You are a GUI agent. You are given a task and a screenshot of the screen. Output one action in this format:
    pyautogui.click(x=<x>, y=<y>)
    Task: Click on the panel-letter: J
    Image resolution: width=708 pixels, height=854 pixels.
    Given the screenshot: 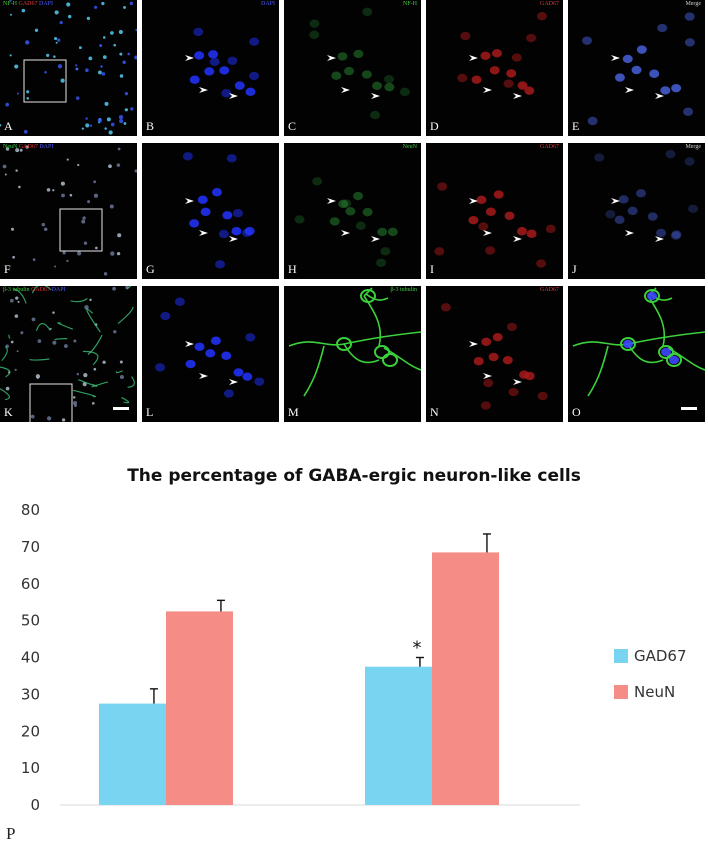 What is the action you would take?
    pyautogui.click(x=574, y=269)
    